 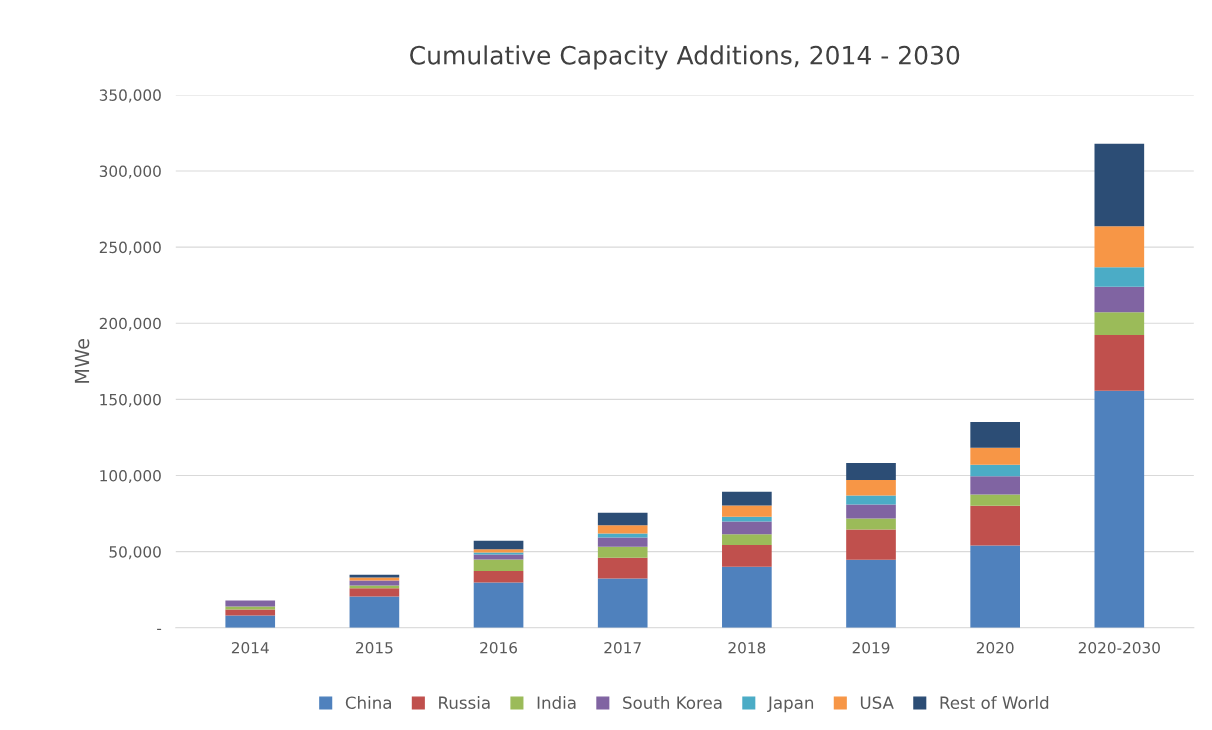 What do you see at coordinates (130, 477) in the screenshot?
I see `y-tick-label: 100,000` at bounding box center [130, 477].